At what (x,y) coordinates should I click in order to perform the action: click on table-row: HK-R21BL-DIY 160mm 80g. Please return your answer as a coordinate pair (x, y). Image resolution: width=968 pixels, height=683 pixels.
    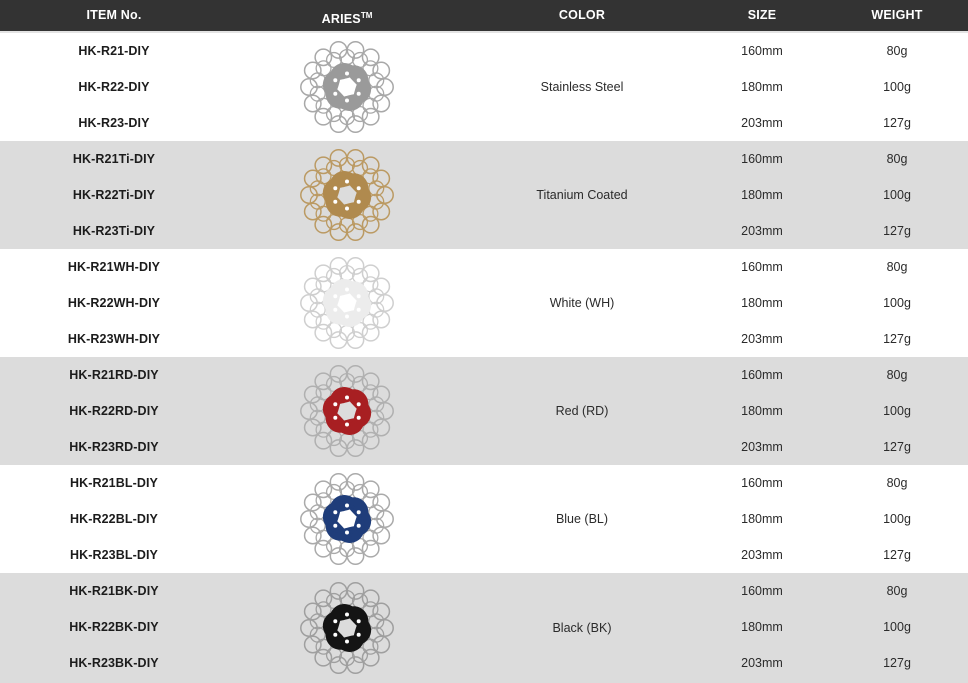
    Looking at the image, I should click on (484, 483).